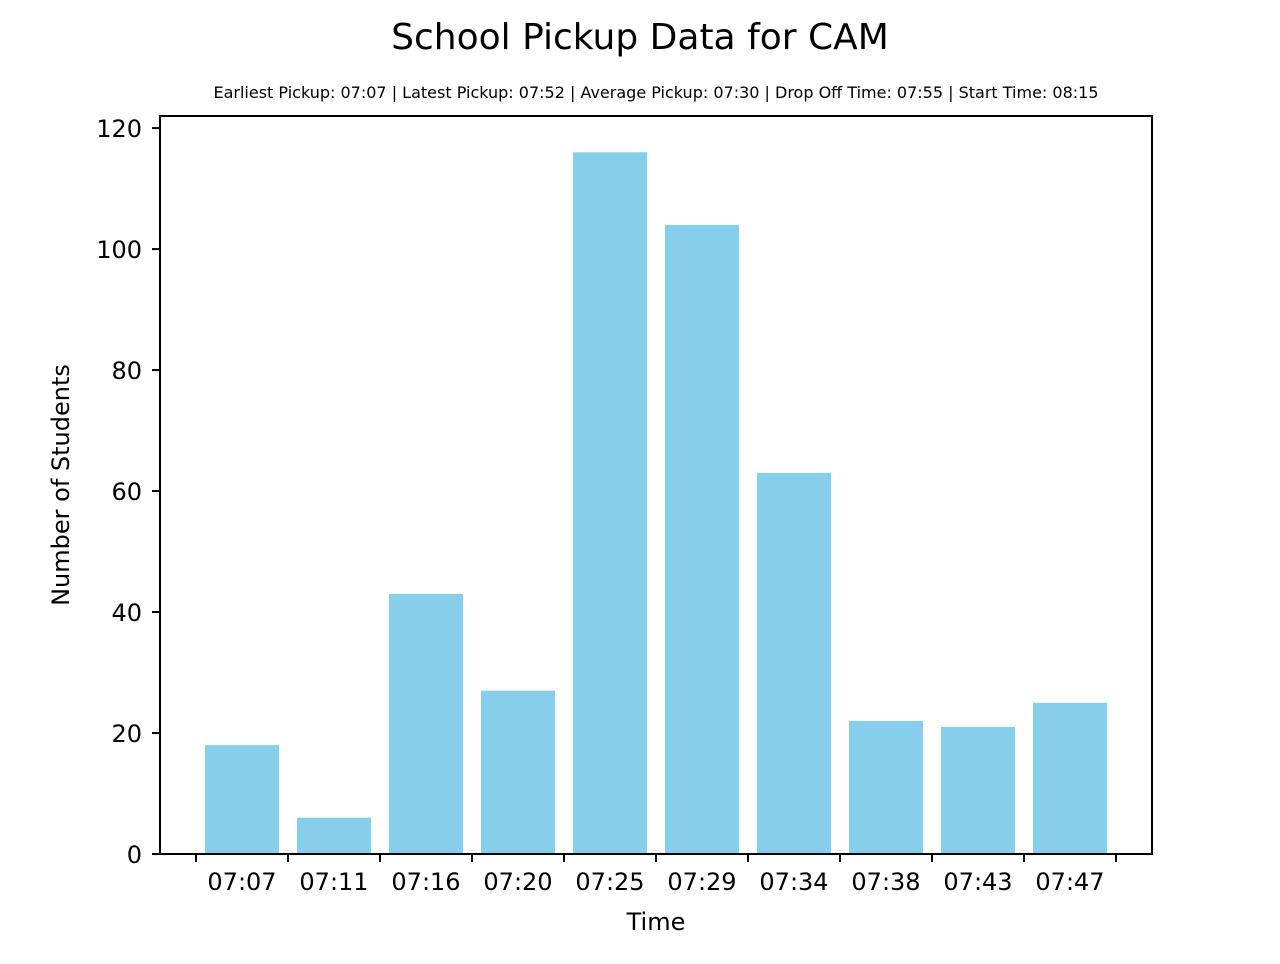 This screenshot has width=1280, height=964. What do you see at coordinates (701, 882) in the screenshot?
I see `x-tick-label: 07:29` at bounding box center [701, 882].